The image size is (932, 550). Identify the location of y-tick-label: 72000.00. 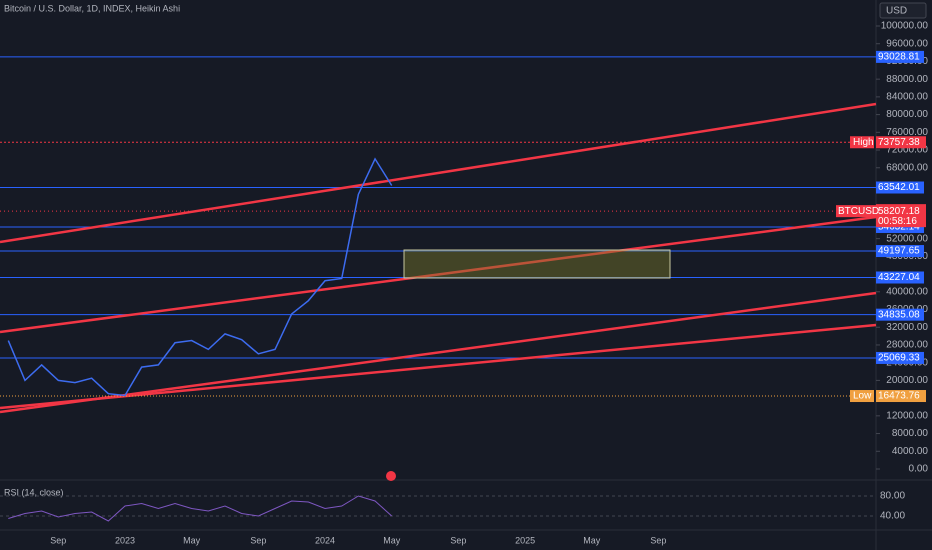
(907, 150).